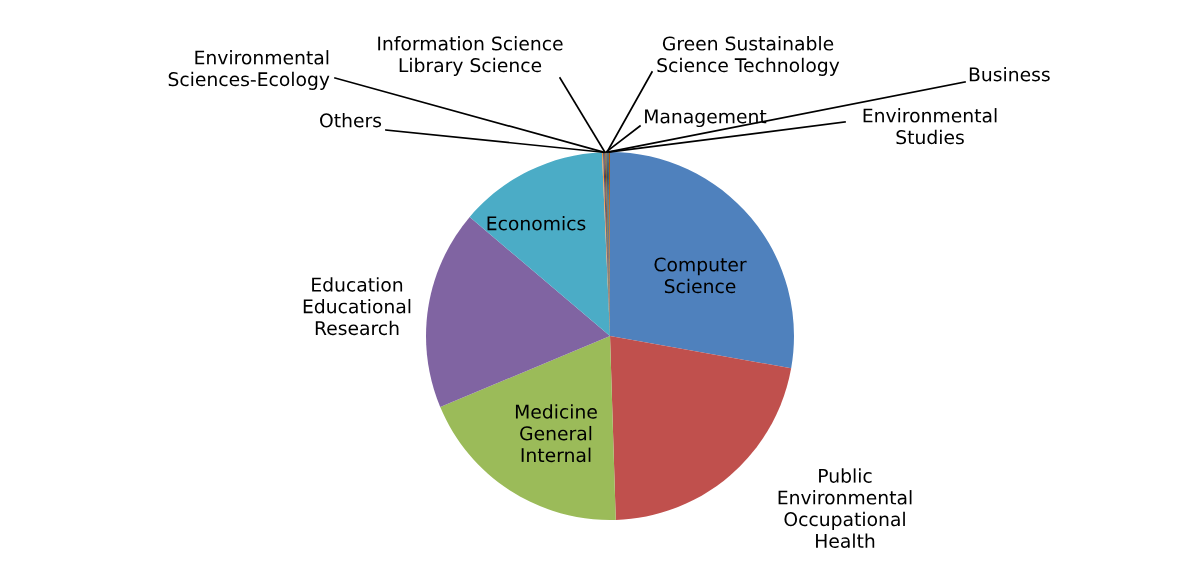 This screenshot has height=571, width=1197. Describe the element at coordinates (1009, 74) in the screenshot. I see `slice-label: Business` at that location.